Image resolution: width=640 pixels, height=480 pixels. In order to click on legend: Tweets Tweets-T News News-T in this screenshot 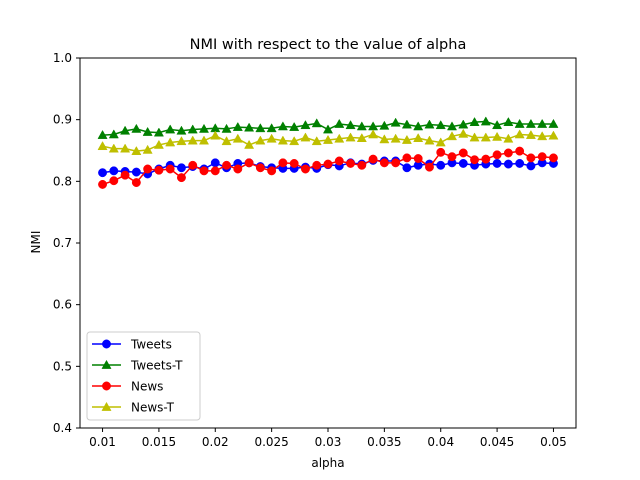, I will do `click(143, 376)`.